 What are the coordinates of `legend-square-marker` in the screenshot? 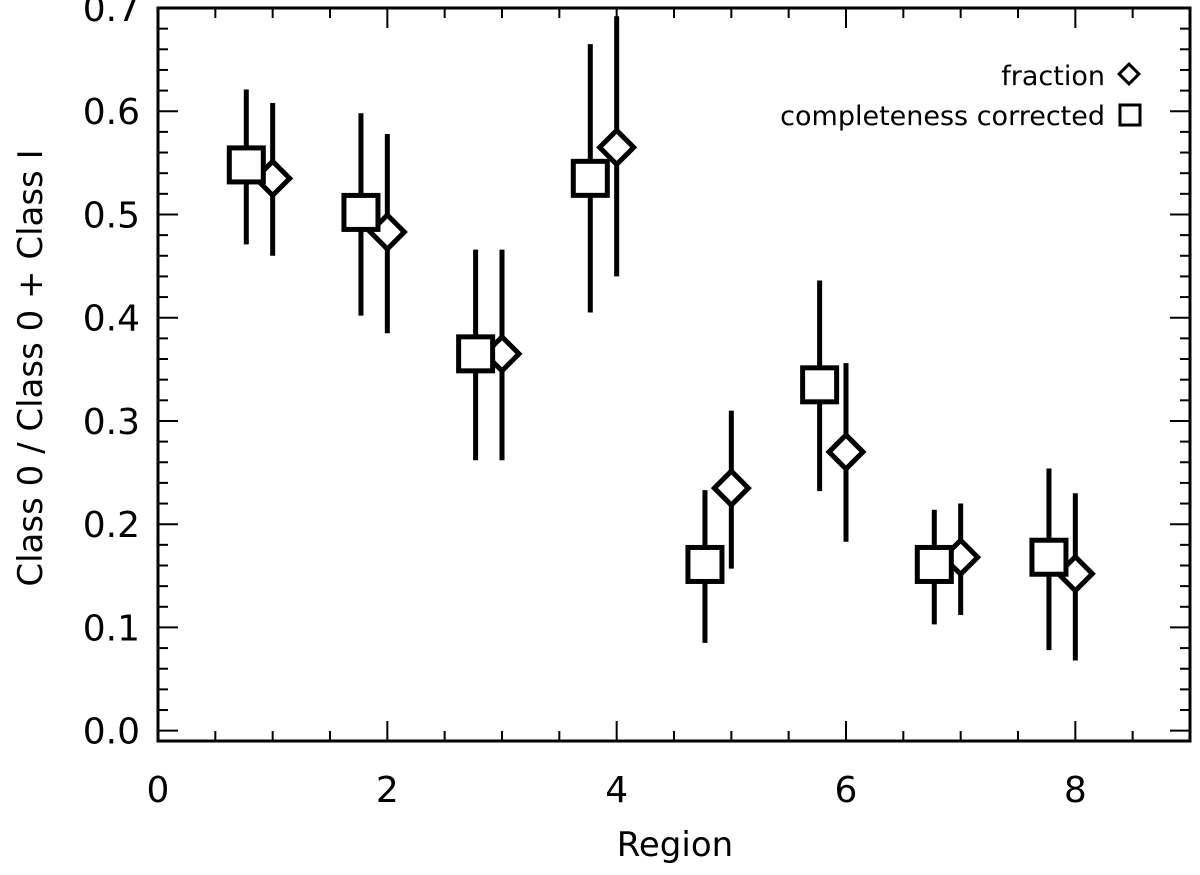 It's located at (1130, 115).